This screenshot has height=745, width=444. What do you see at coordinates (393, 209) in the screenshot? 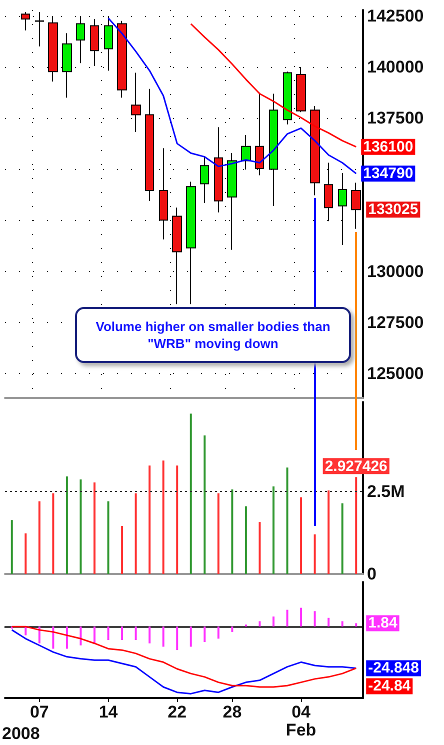
I see `text: 133025` at bounding box center [393, 209].